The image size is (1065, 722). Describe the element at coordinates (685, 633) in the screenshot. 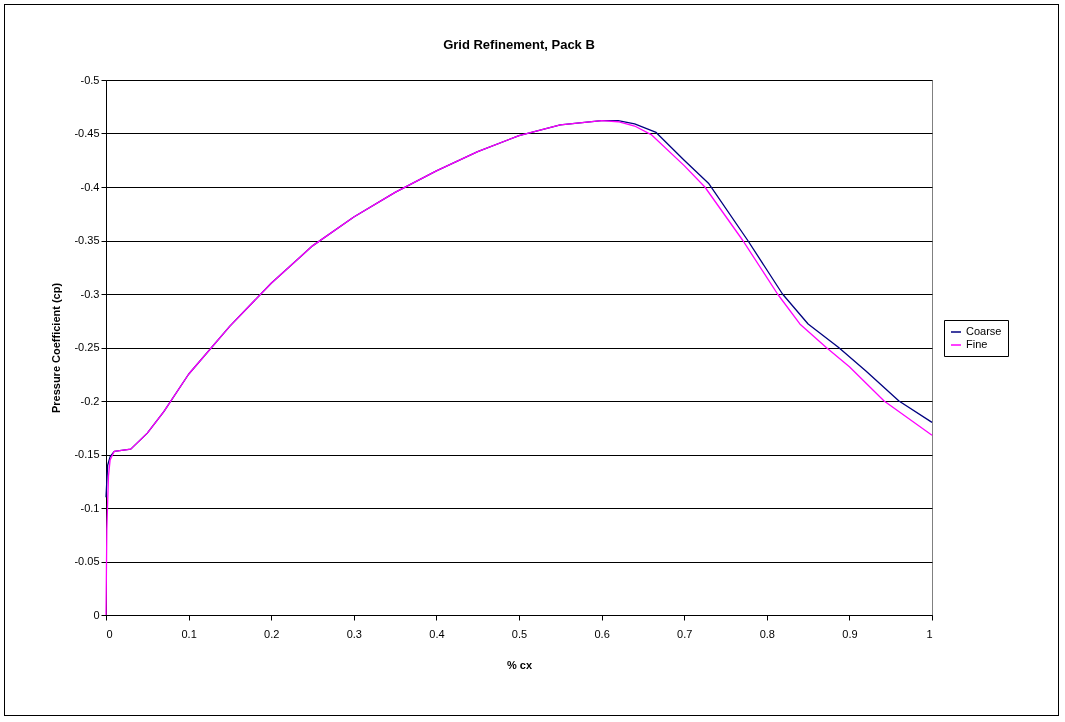

I see `x-tick-label: 0.7` at that location.